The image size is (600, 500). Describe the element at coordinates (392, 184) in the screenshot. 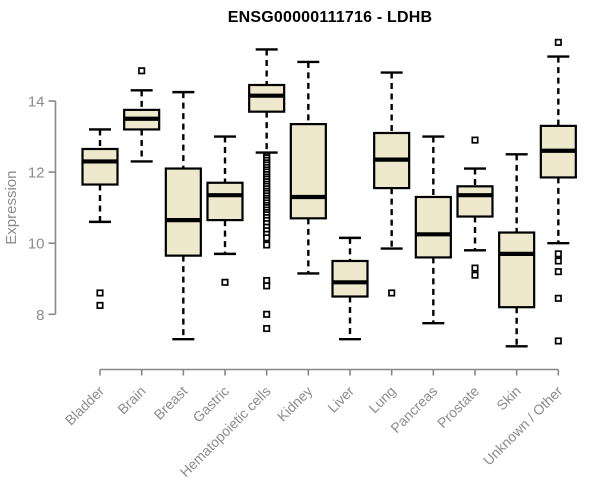

I see `boxplot-lung` at that location.